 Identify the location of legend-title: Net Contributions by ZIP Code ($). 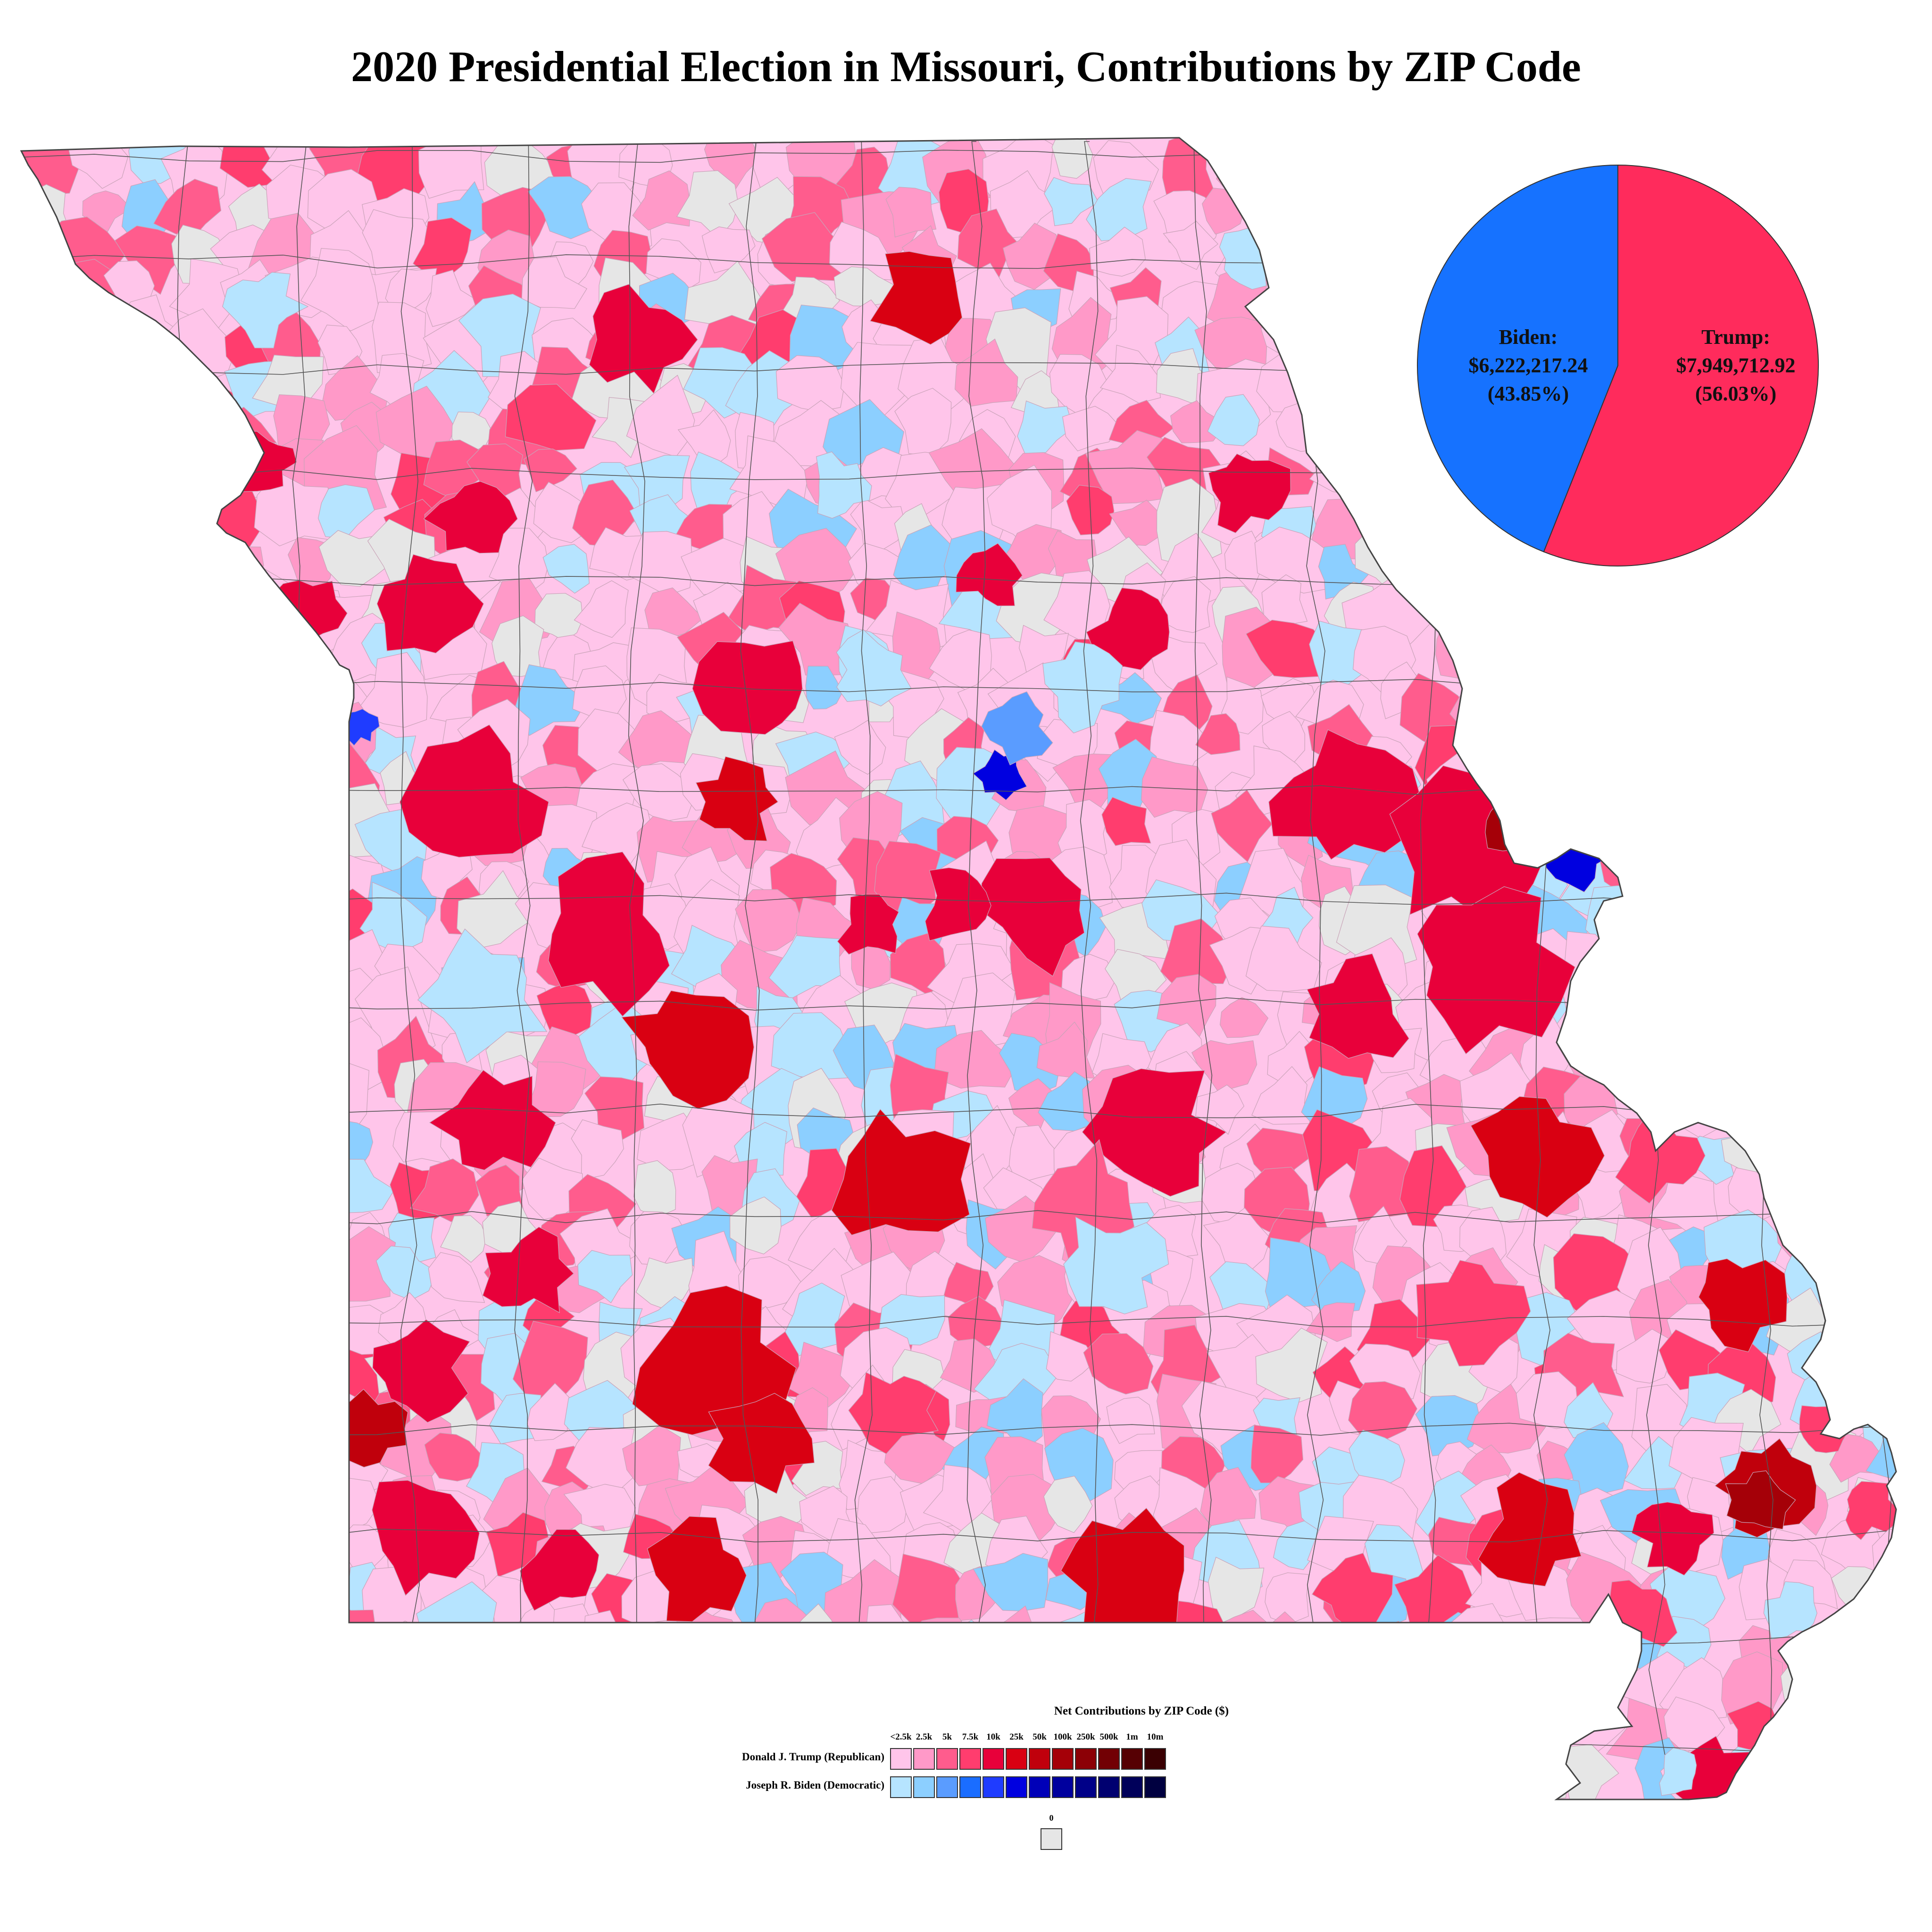
(1141, 1711).